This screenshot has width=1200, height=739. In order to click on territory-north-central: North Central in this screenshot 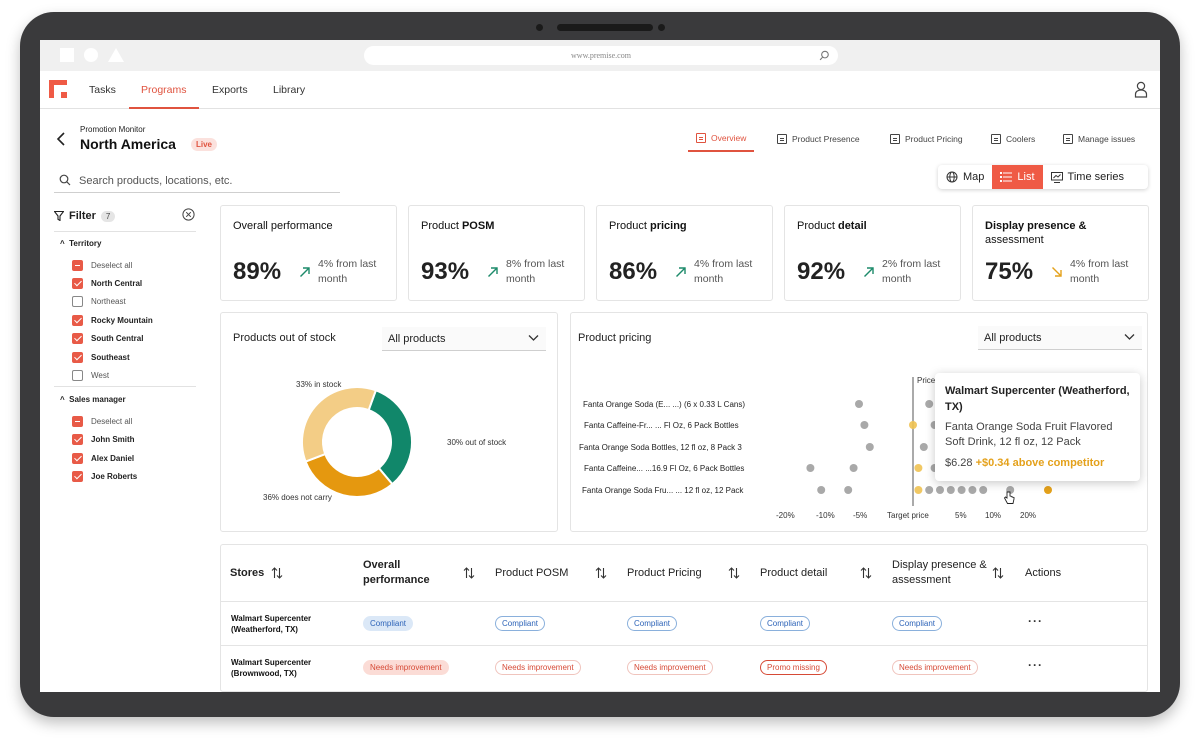, I will do `click(107, 283)`.